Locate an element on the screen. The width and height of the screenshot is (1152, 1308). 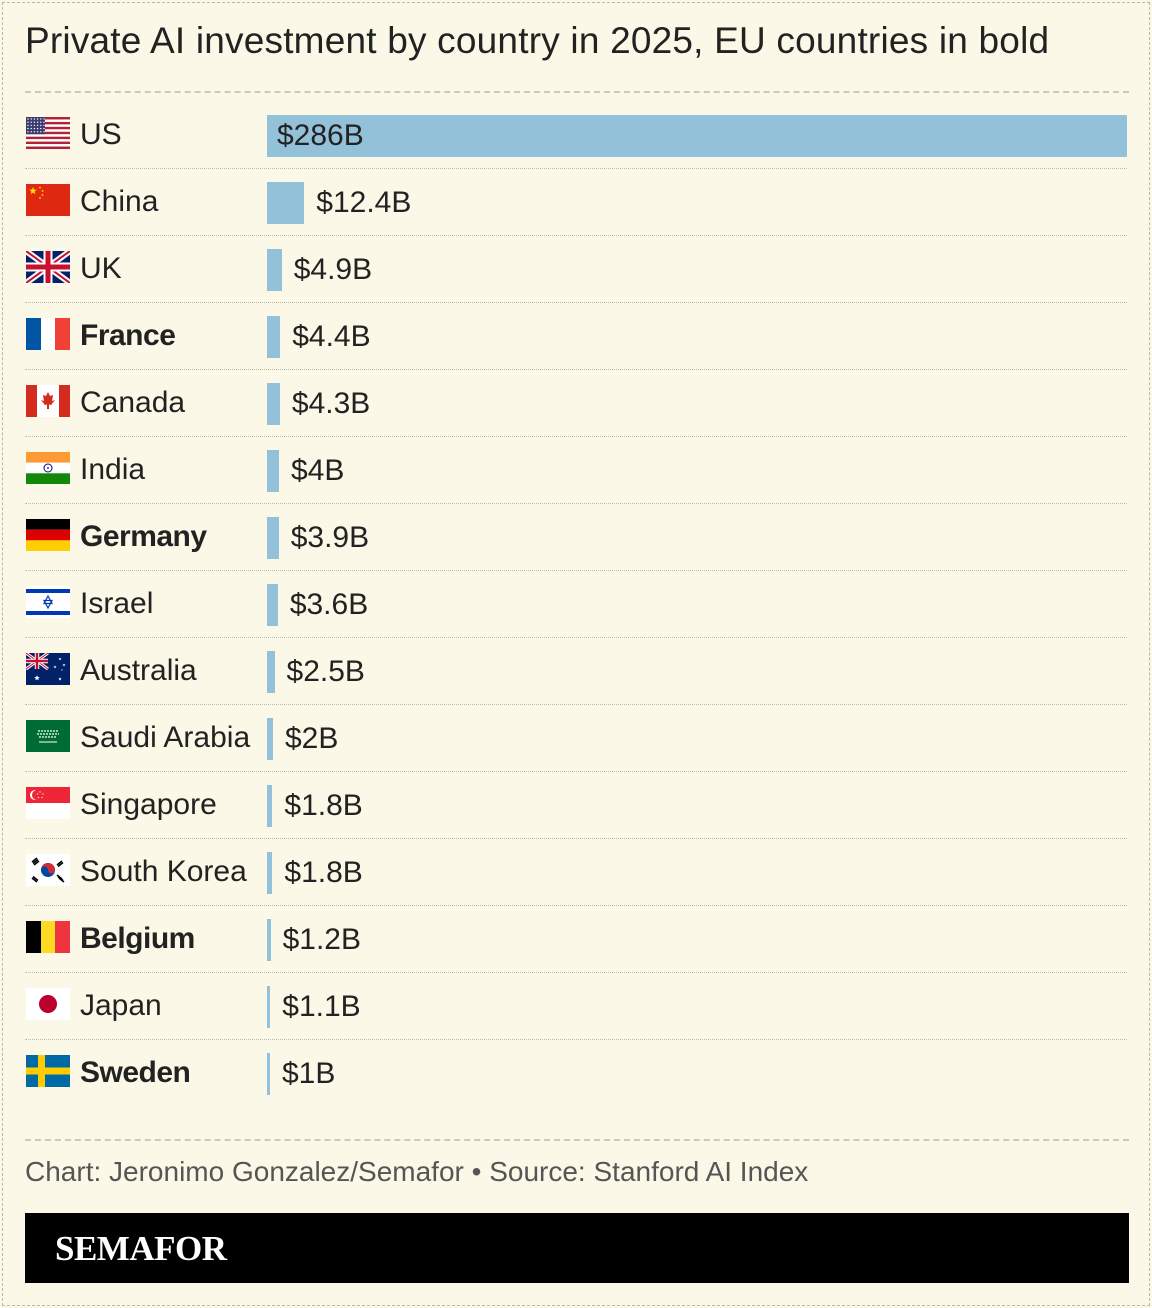
data-label: $1B is located at coordinates (309, 1073).